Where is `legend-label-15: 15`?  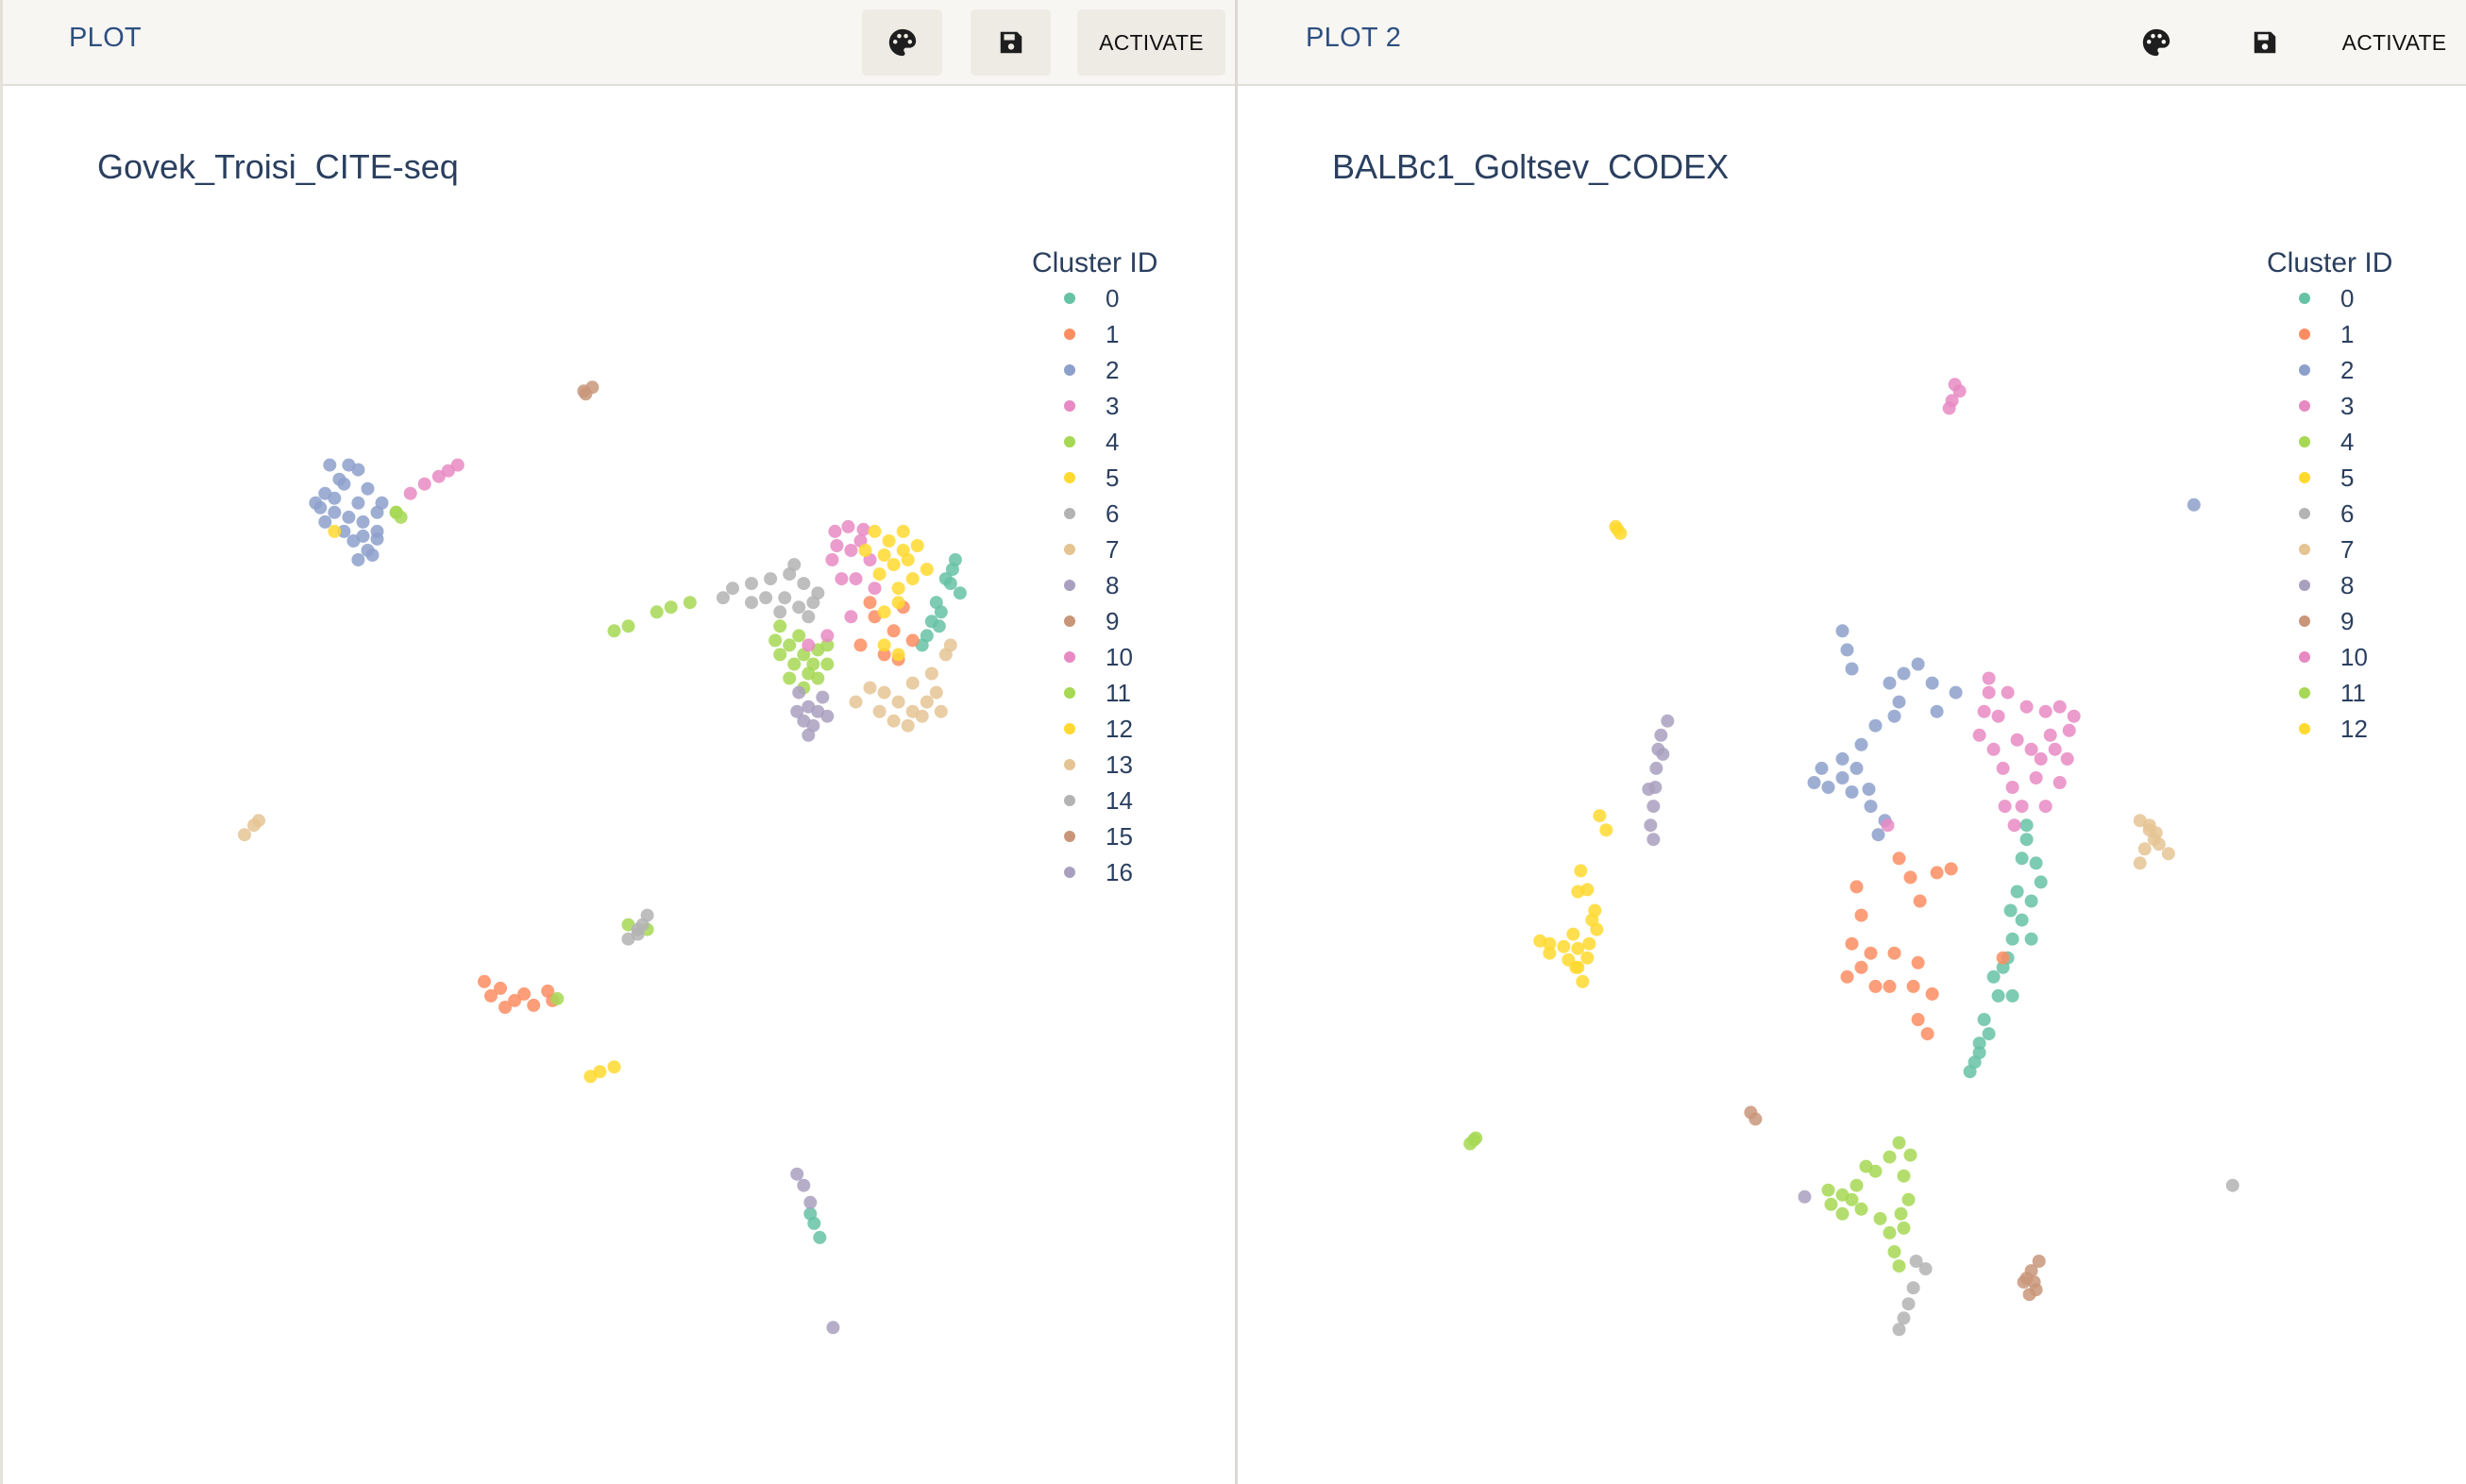 legend-label-15: 15 is located at coordinates (1119, 836).